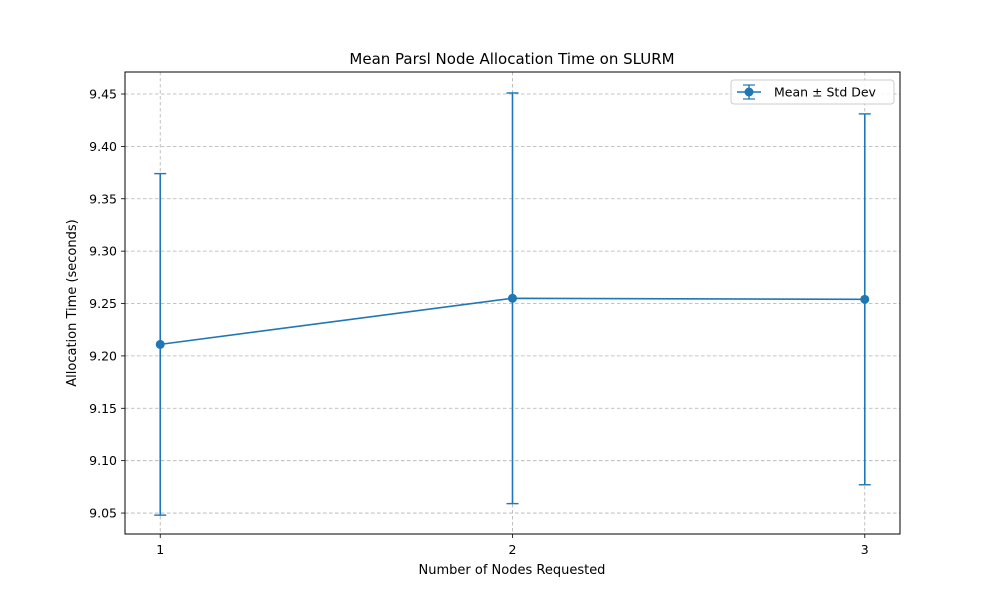  I want to click on y-tick-label: 9.20, so click(103, 355).